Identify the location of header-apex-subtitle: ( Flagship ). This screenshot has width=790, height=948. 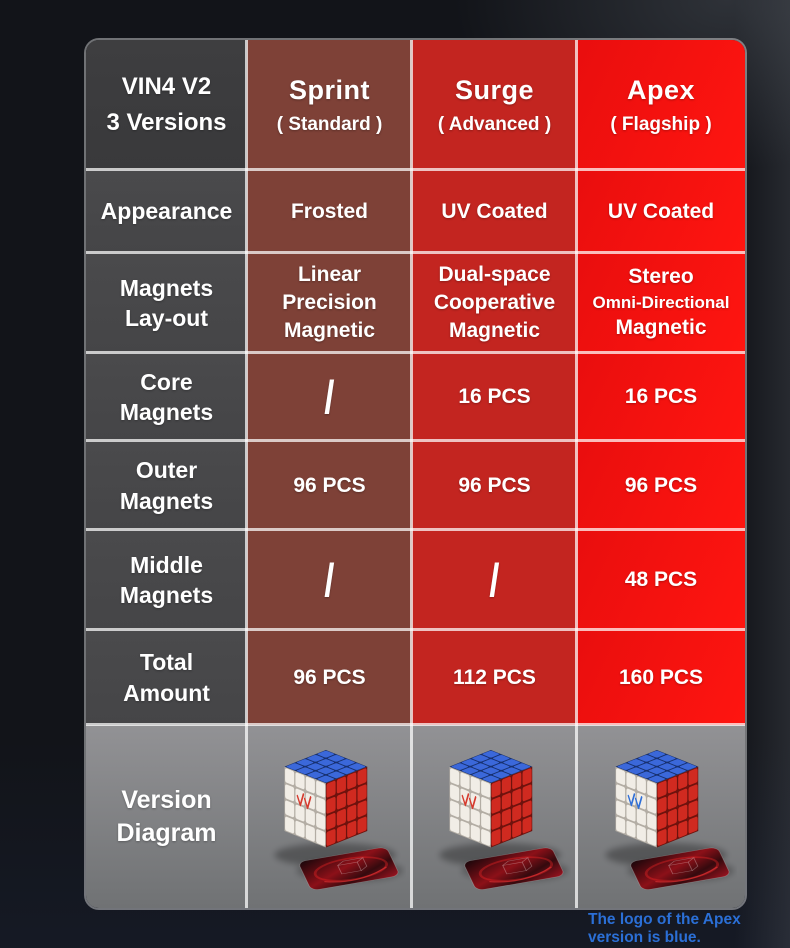
(661, 125).